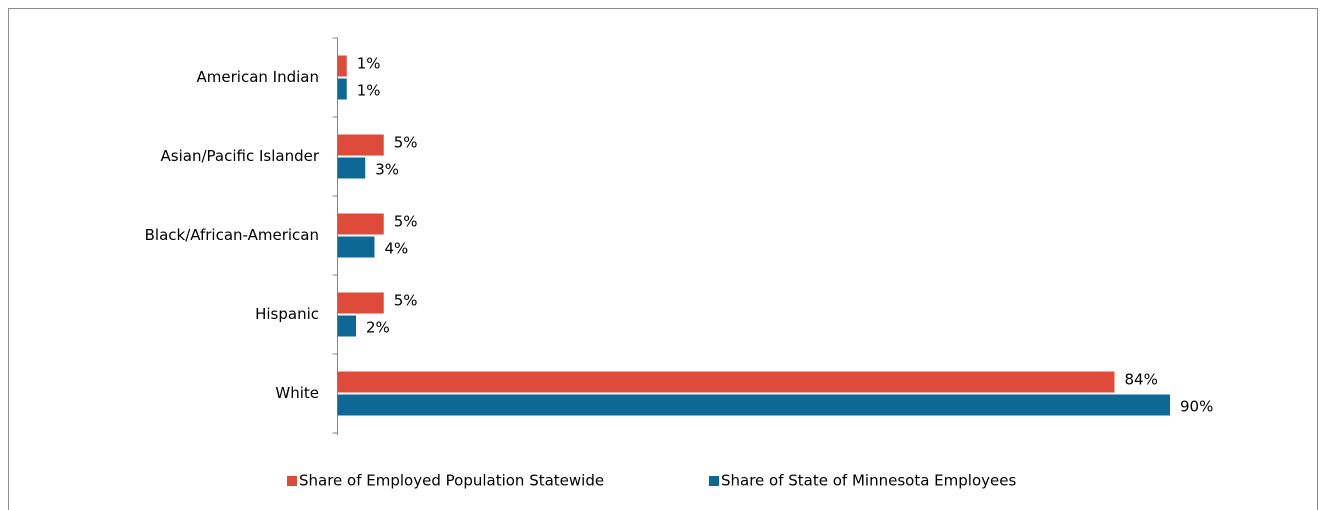 The height and width of the screenshot is (510, 1325). I want to click on category-label: White, so click(297, 393).